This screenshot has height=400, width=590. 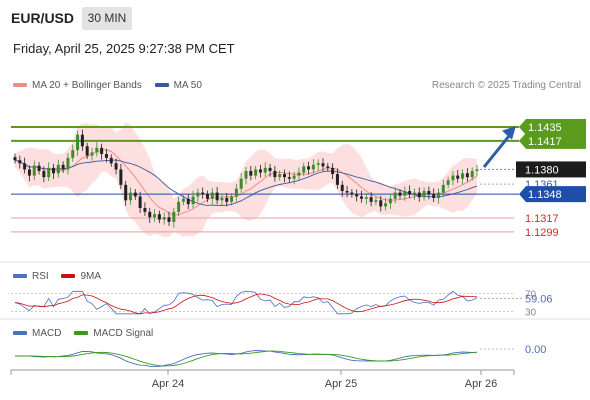 What do you see at coordinates (187, 85) in the screenshot?
I see `legend-label-ma50: MA 50` at bounding box center [187, 85].